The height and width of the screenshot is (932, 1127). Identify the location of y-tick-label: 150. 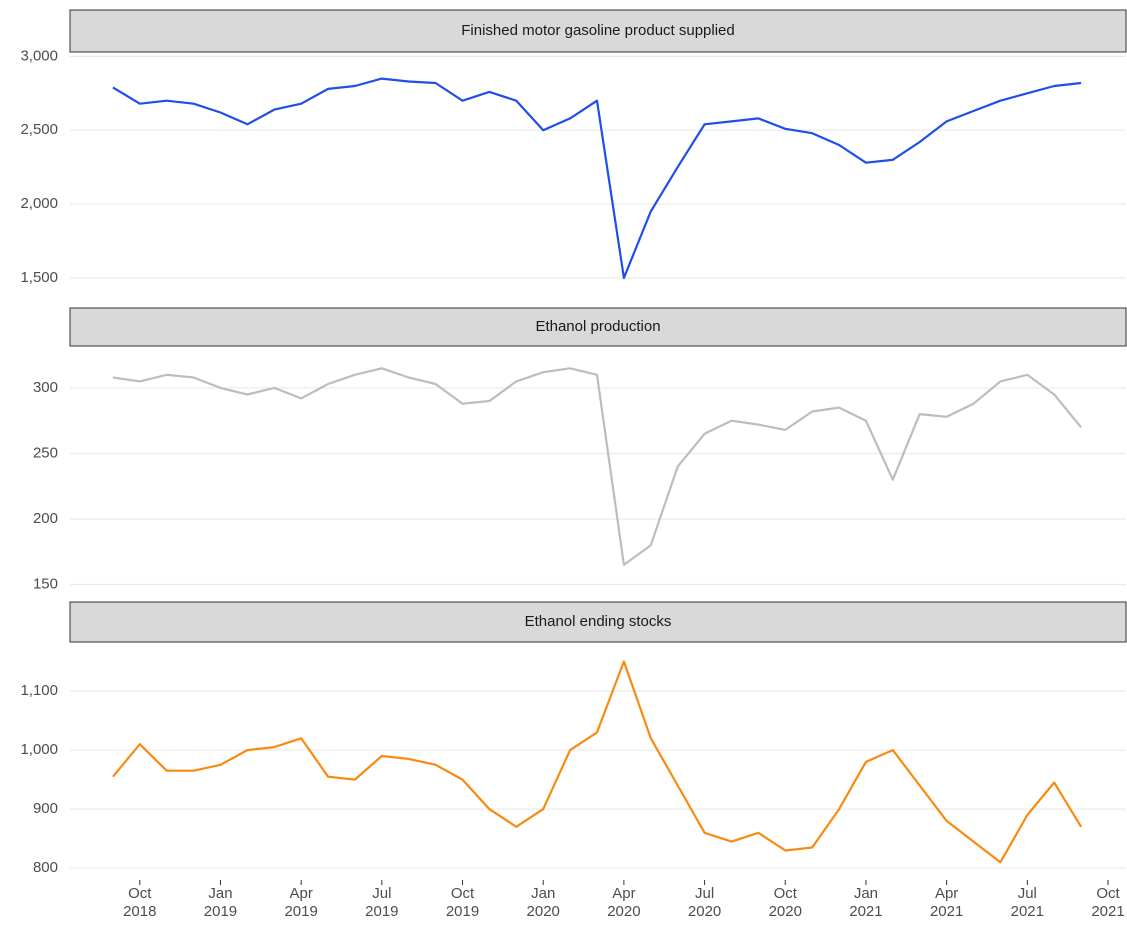
(45, 583).